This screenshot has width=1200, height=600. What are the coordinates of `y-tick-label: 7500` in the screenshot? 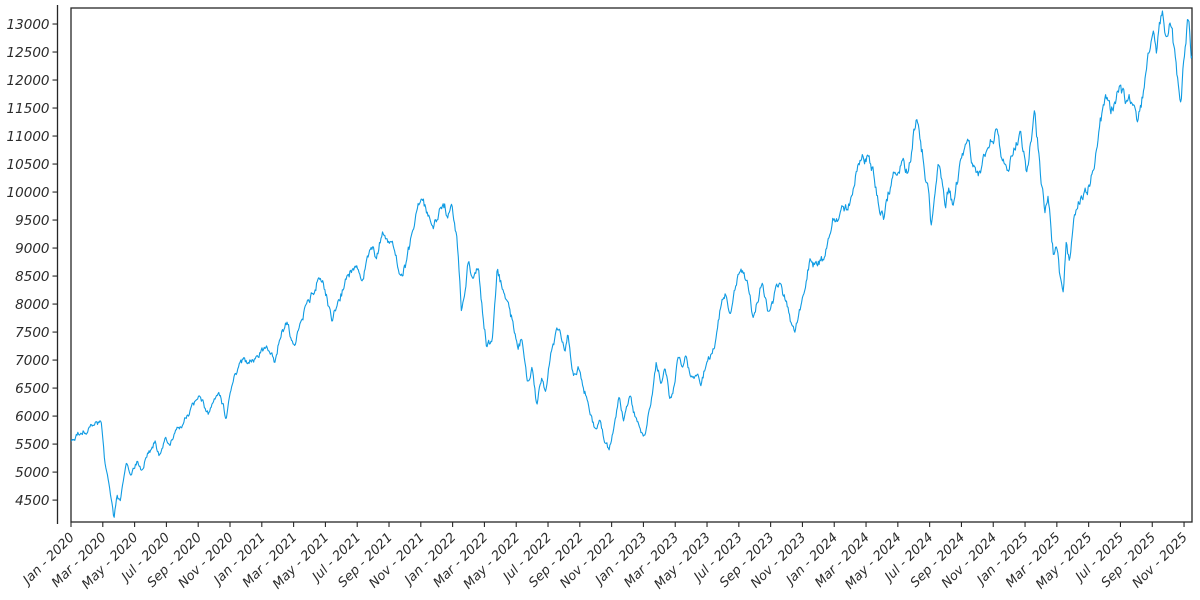 It's located at (32, 333).